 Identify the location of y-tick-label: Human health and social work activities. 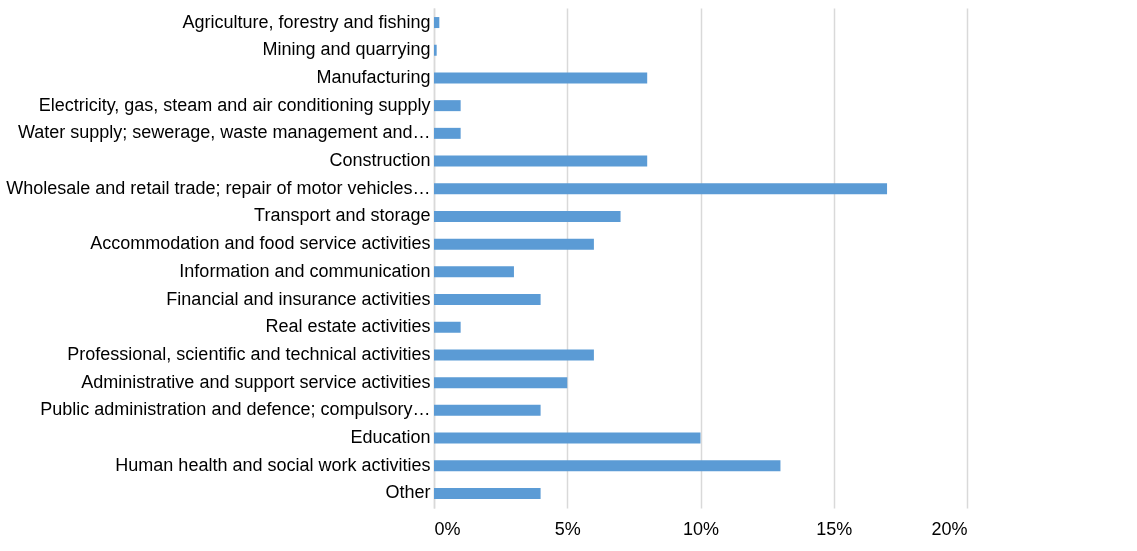
(273, 464).